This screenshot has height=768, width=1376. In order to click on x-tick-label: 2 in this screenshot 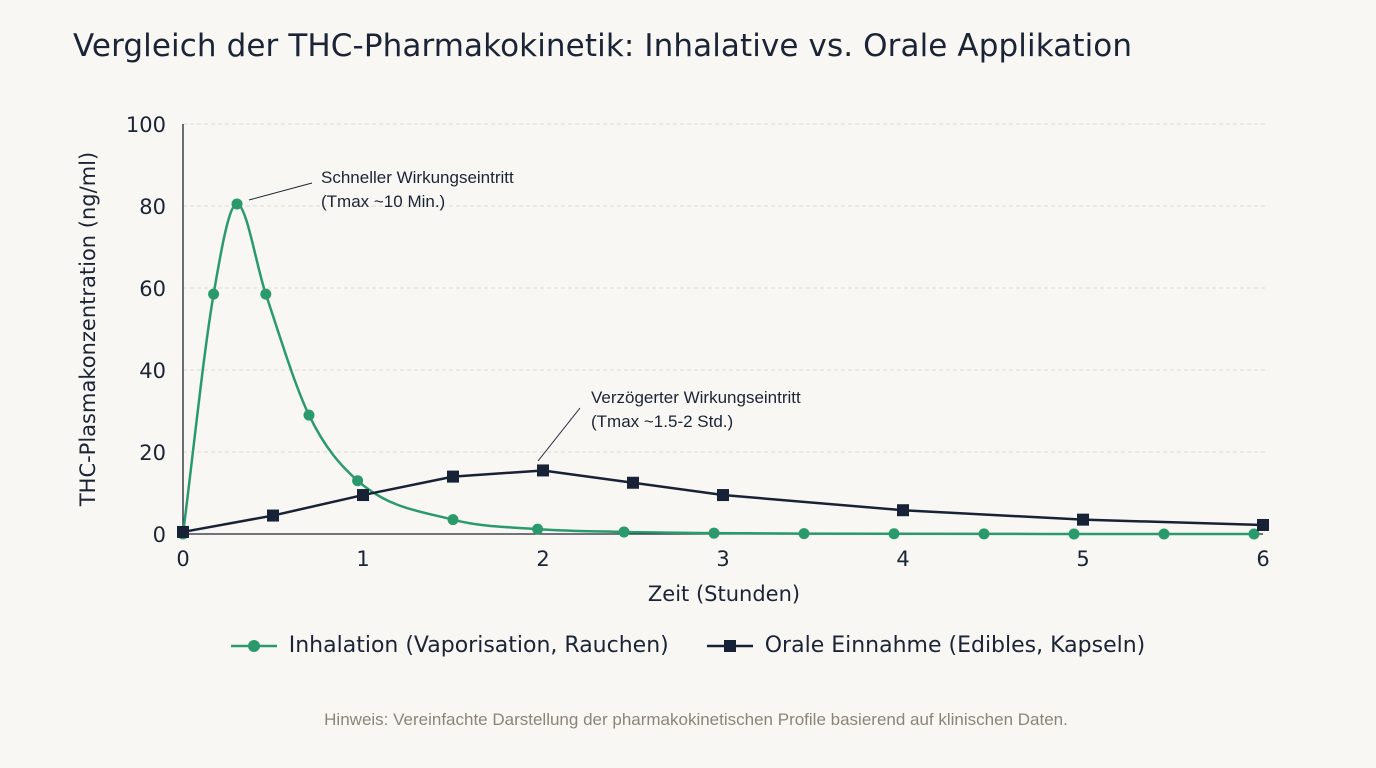, I will do `click(542, 559)`.